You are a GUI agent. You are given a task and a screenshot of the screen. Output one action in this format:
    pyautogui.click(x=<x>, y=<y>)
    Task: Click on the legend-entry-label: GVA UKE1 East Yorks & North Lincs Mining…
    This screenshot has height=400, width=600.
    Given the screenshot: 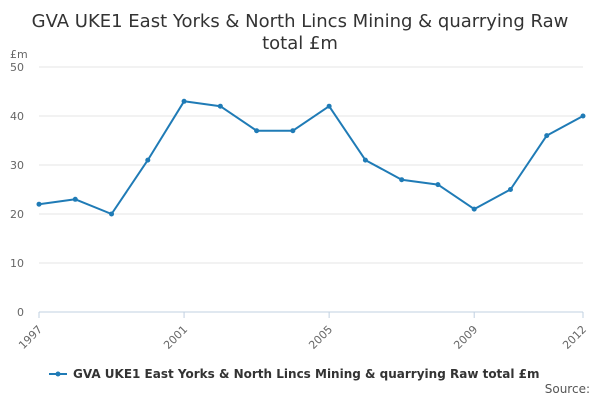 What is the action you would take?
    pyautogui.click(x=306, y=374)
    